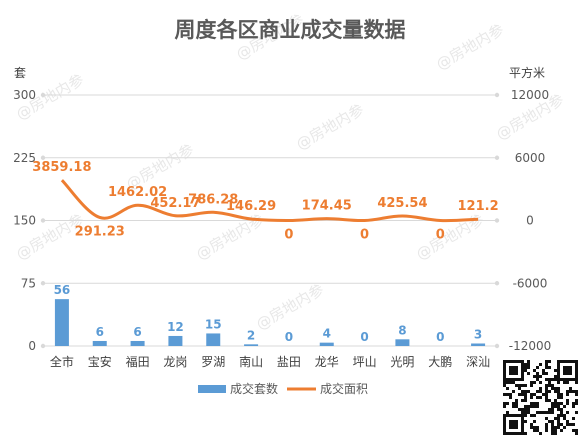 This screenshot has width=581, height=440. Describe the element at coordinates (32, 346) in the screenshot. I see `left-tick-label: 0` at that location.